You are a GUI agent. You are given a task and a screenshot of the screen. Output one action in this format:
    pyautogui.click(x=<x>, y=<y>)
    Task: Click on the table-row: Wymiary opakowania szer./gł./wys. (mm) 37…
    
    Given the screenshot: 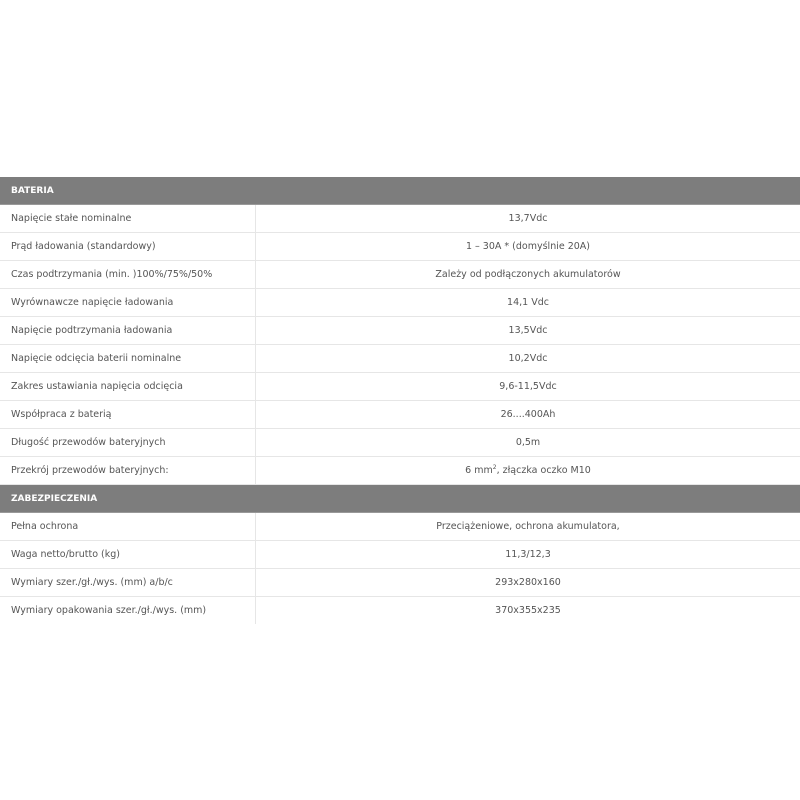 What is the action you would take?
    pyautogui.click(x=400, y=610)
    